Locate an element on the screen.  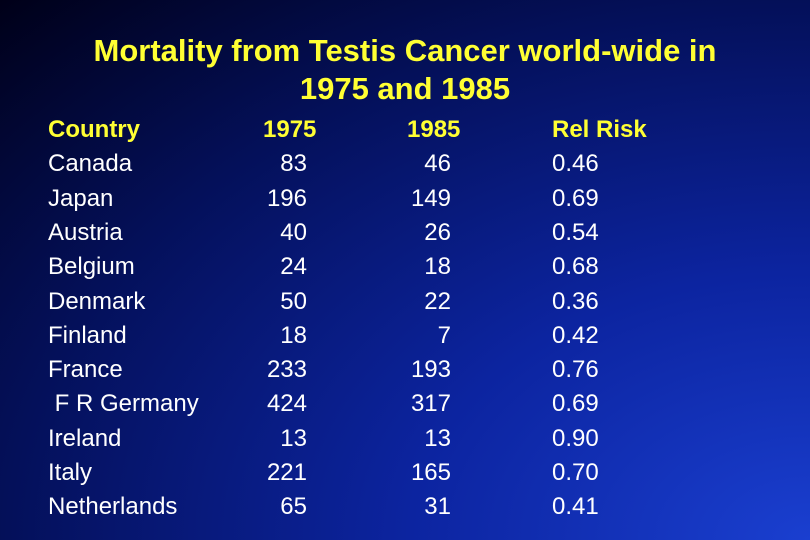
value-cell: 22 is located at coordinates (437, 301).